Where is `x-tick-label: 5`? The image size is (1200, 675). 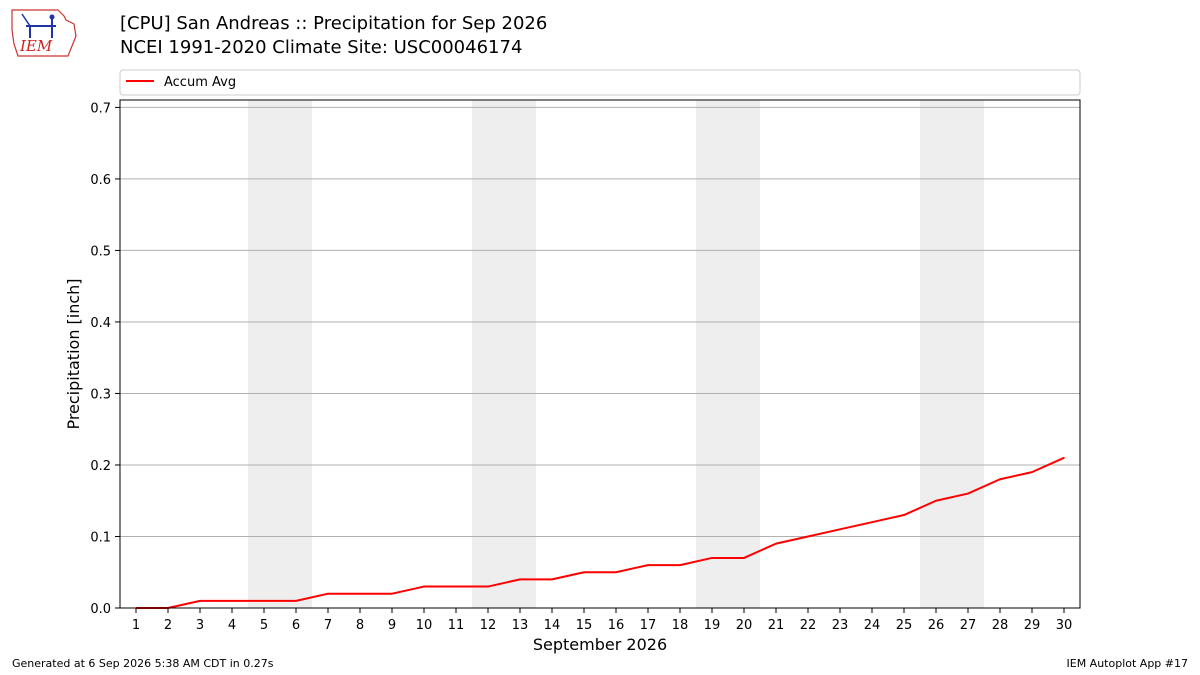 x-tick-label: 5 is located at coordinates (264, 625).